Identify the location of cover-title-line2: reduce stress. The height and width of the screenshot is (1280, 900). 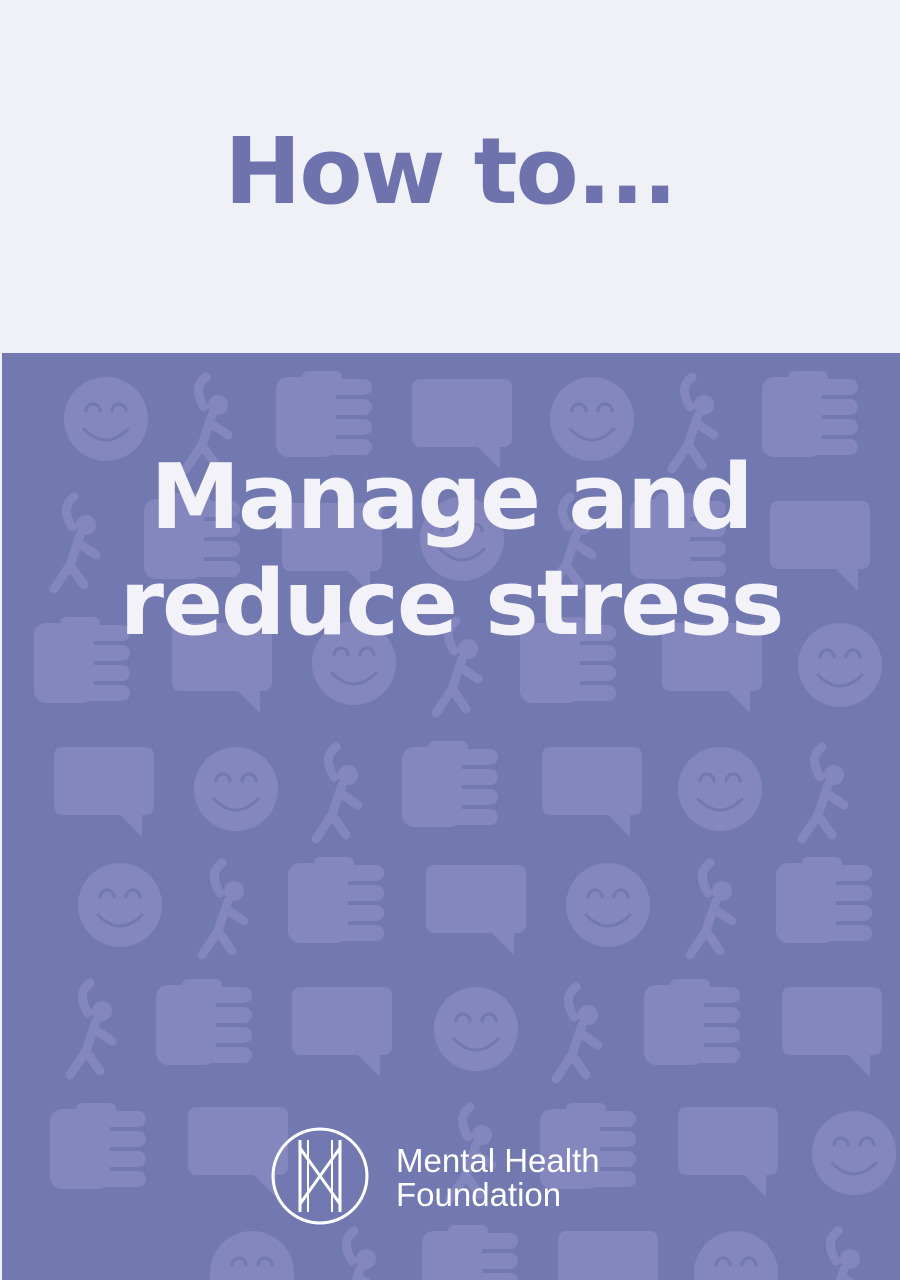
(452, 603).